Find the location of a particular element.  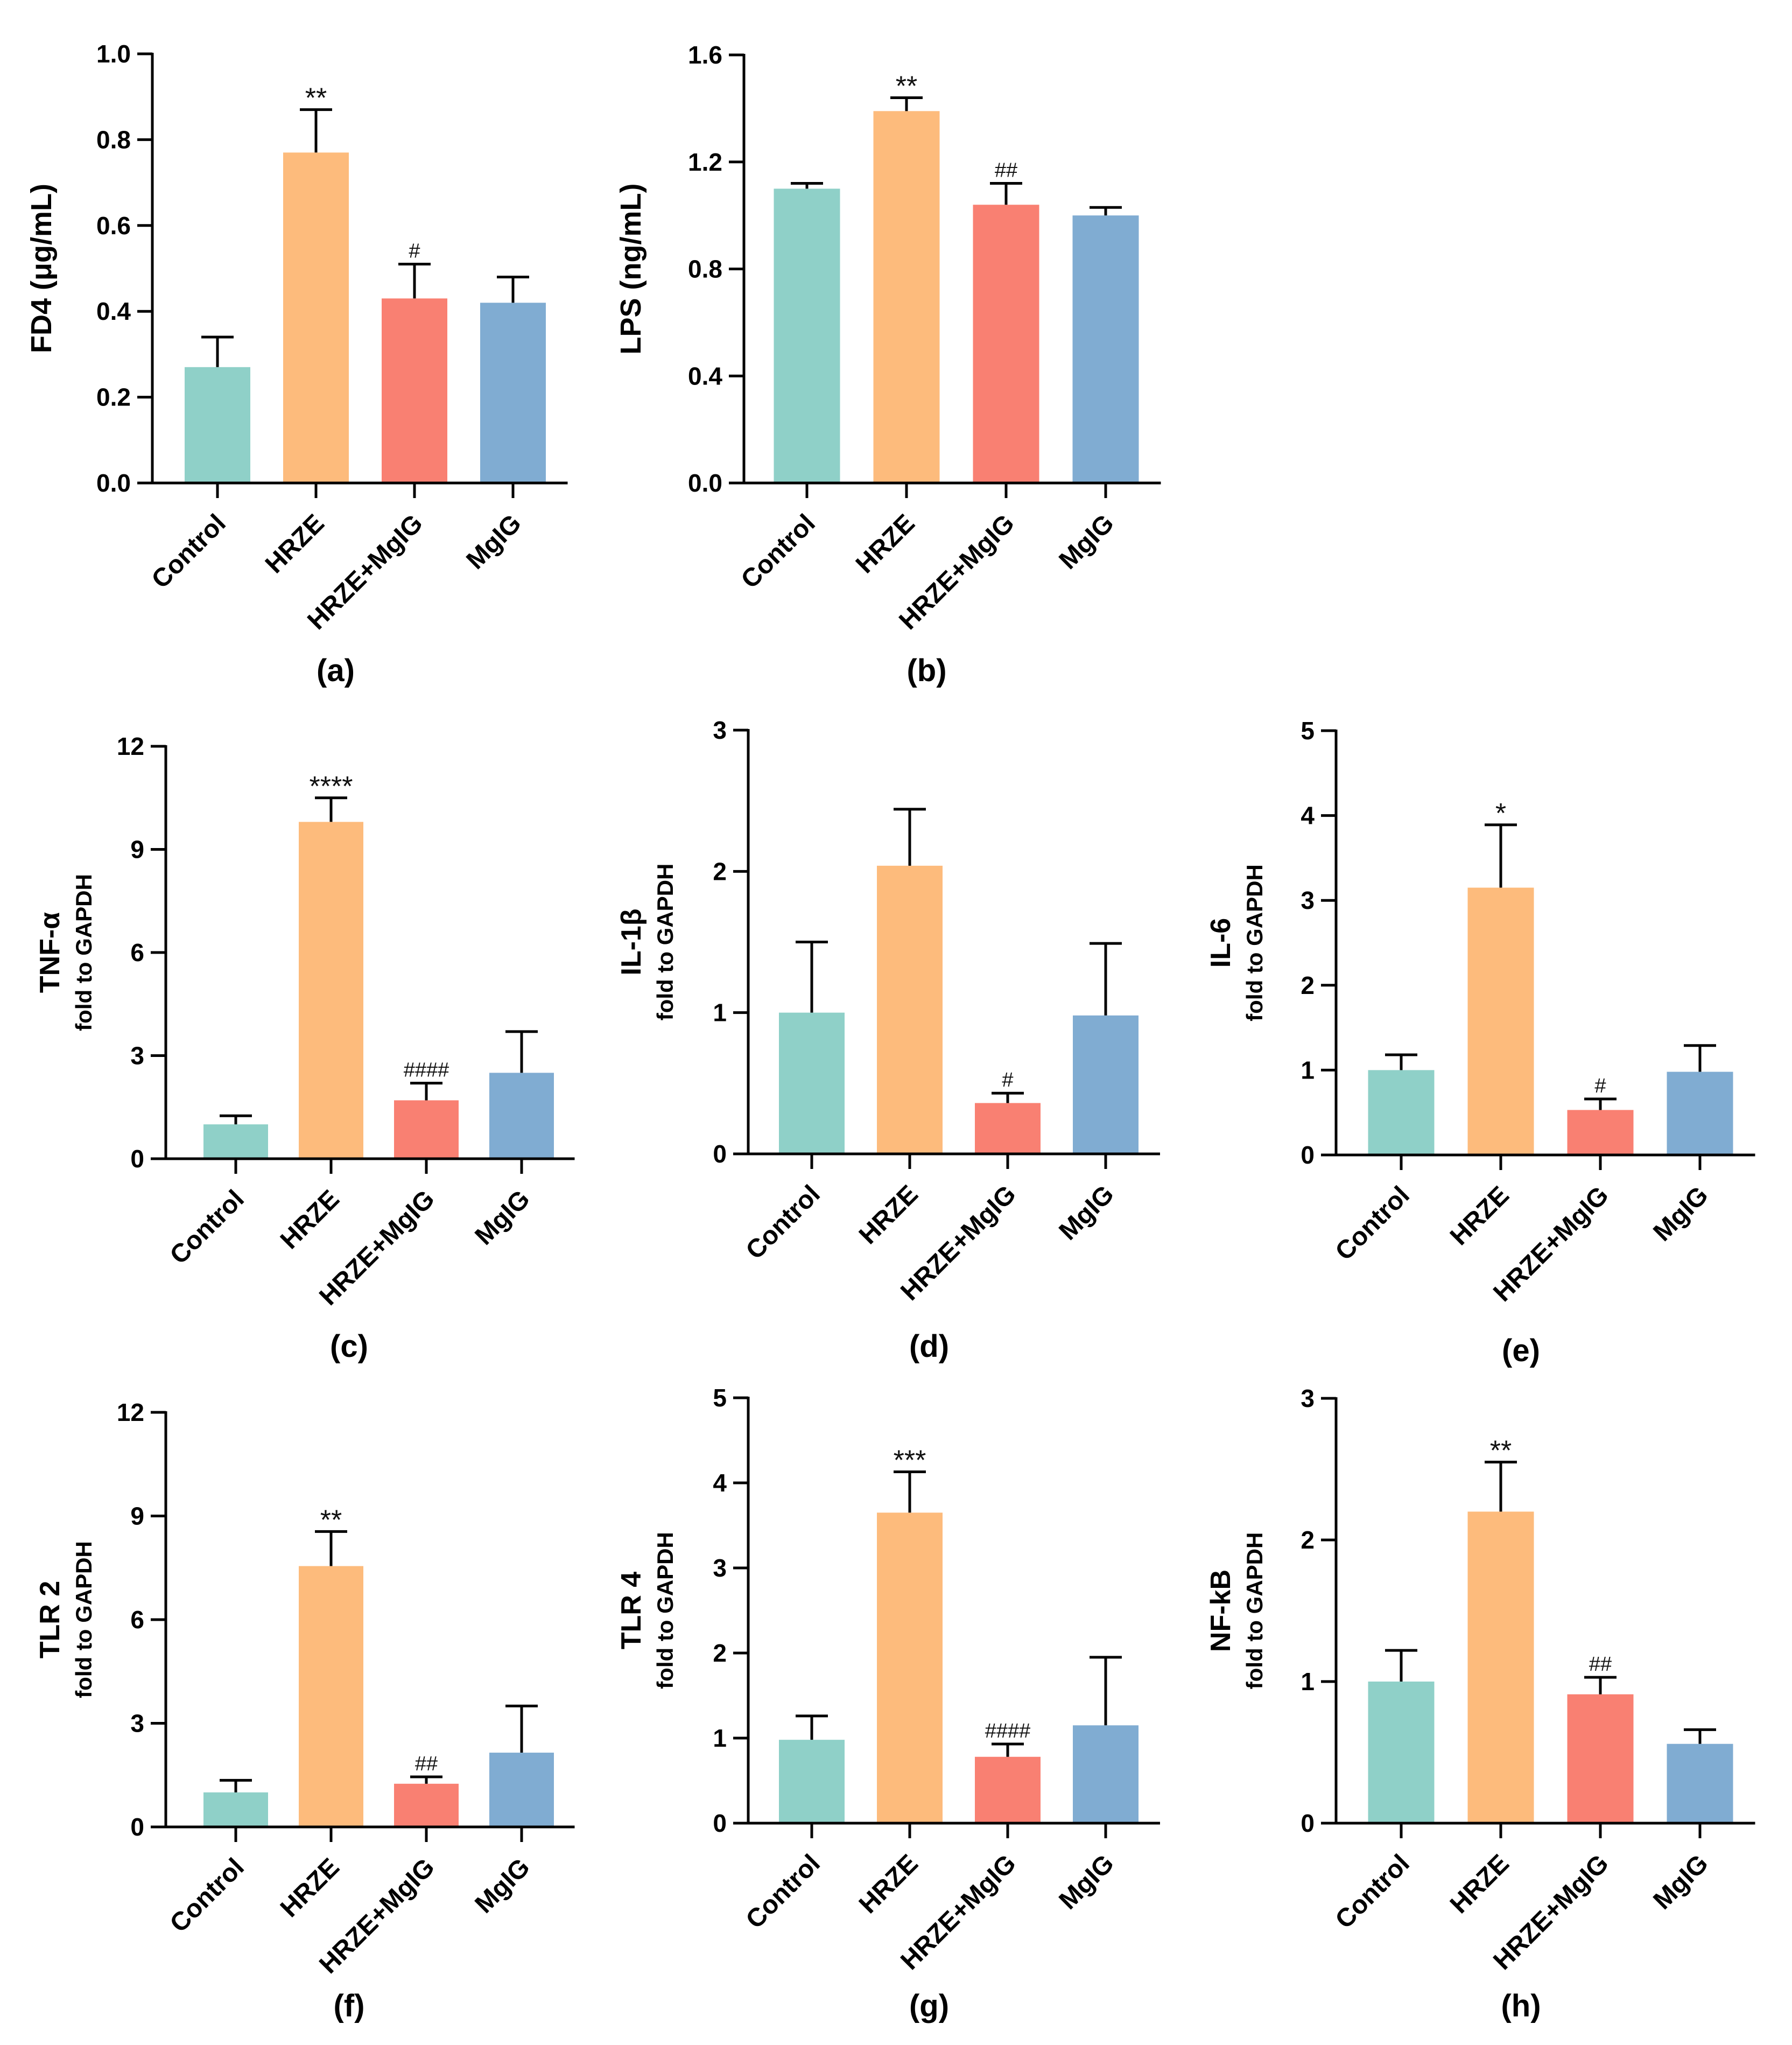

y-axis-title: TLR 4 is located at coordinates (631, 1611).